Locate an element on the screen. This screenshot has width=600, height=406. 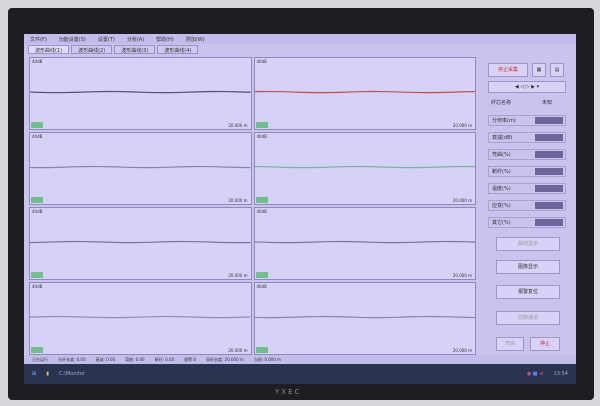
param-label: 断纤(%) is located at coordinates (501, 172).